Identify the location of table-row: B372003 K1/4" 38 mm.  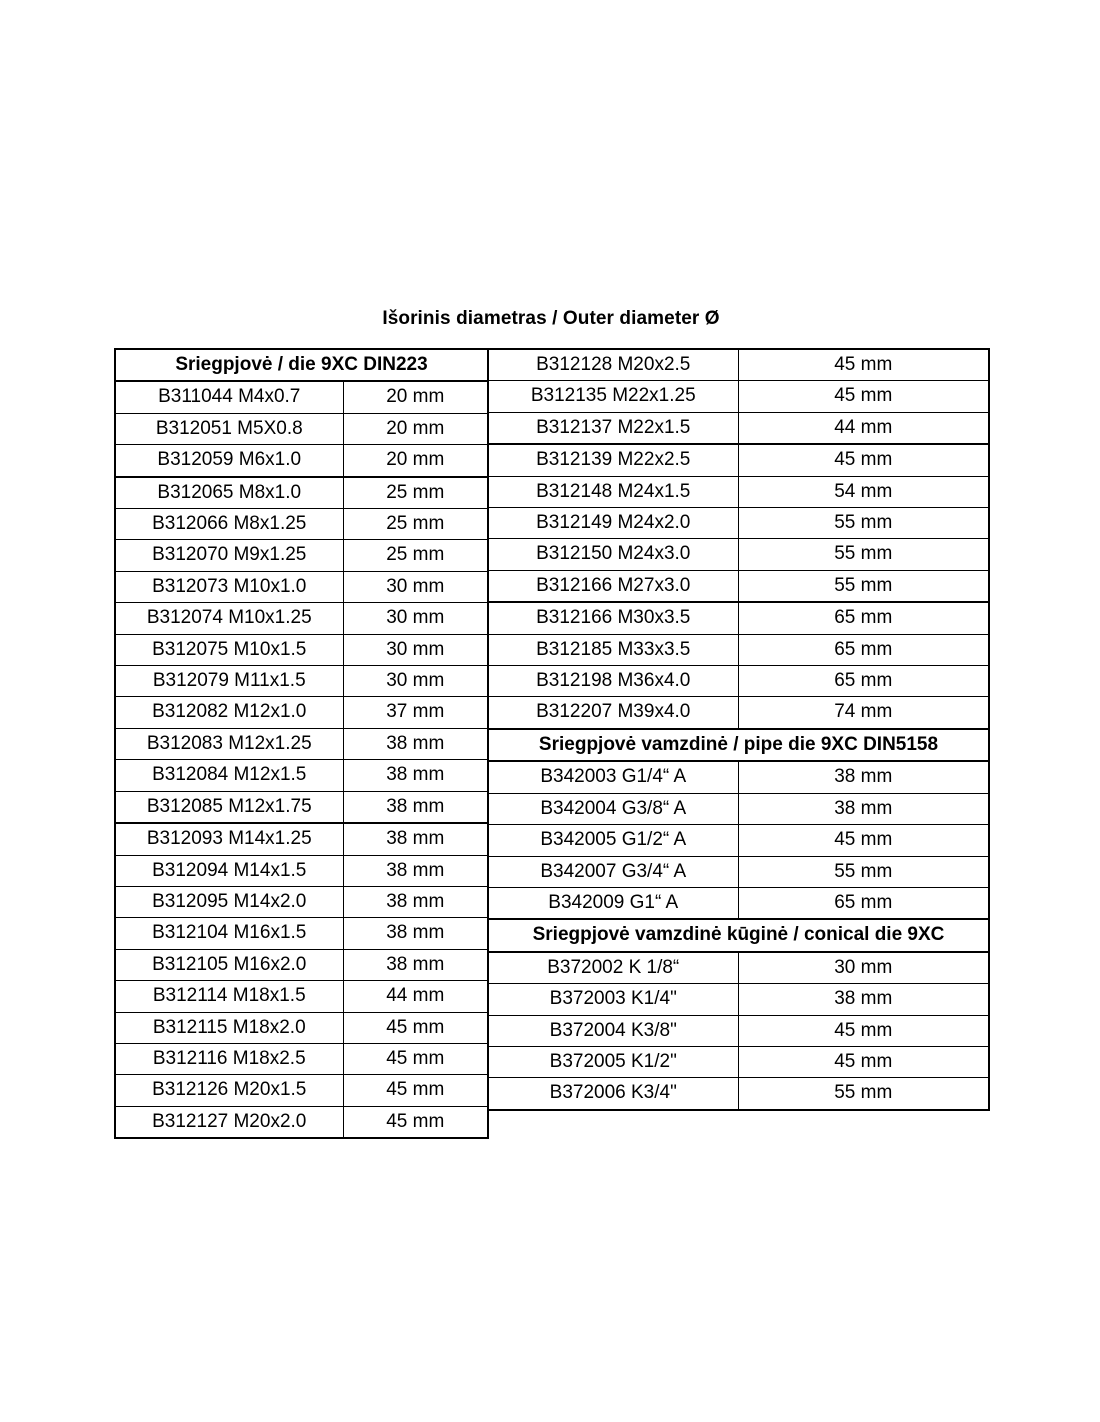
(738, 999).